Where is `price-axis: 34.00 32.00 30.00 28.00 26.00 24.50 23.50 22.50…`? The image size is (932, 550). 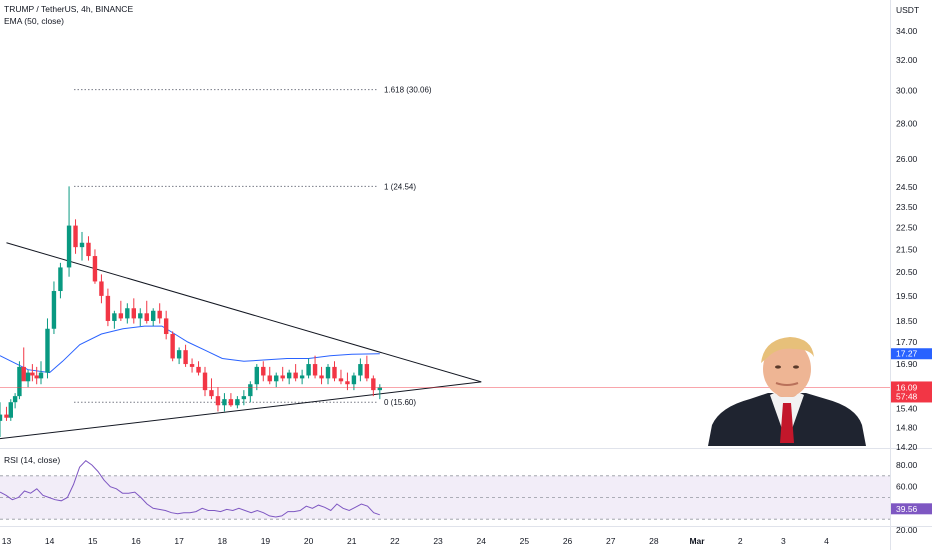
price-axis: 34.00 32.00 30.00 28.00 26.00 24.50 23.50 22.50… is located at coordinates (907, 239).